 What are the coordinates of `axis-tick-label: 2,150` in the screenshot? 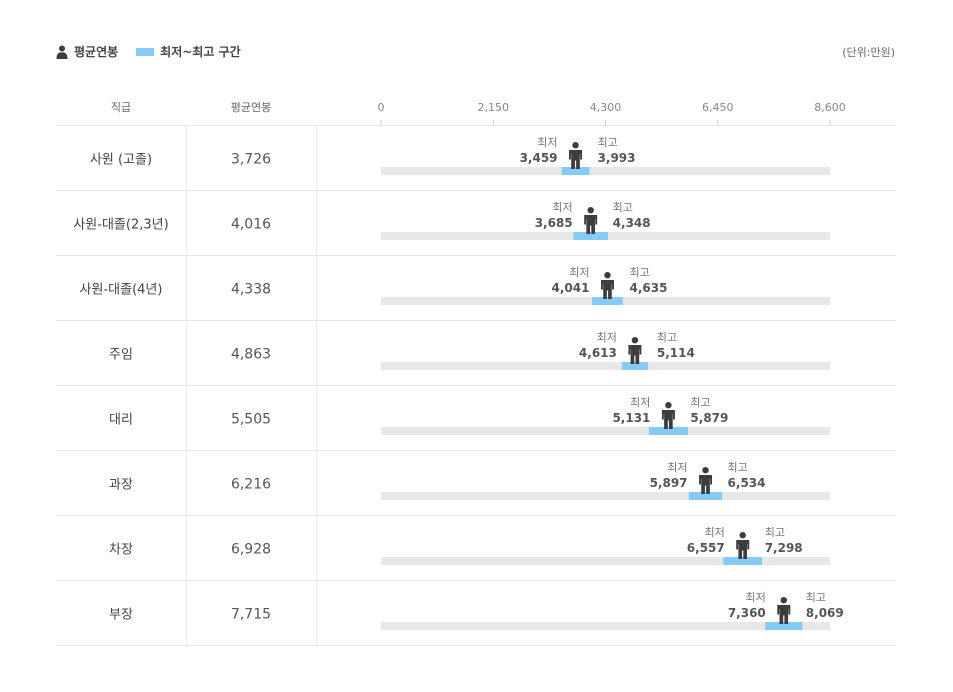 It's located at (494, 107).